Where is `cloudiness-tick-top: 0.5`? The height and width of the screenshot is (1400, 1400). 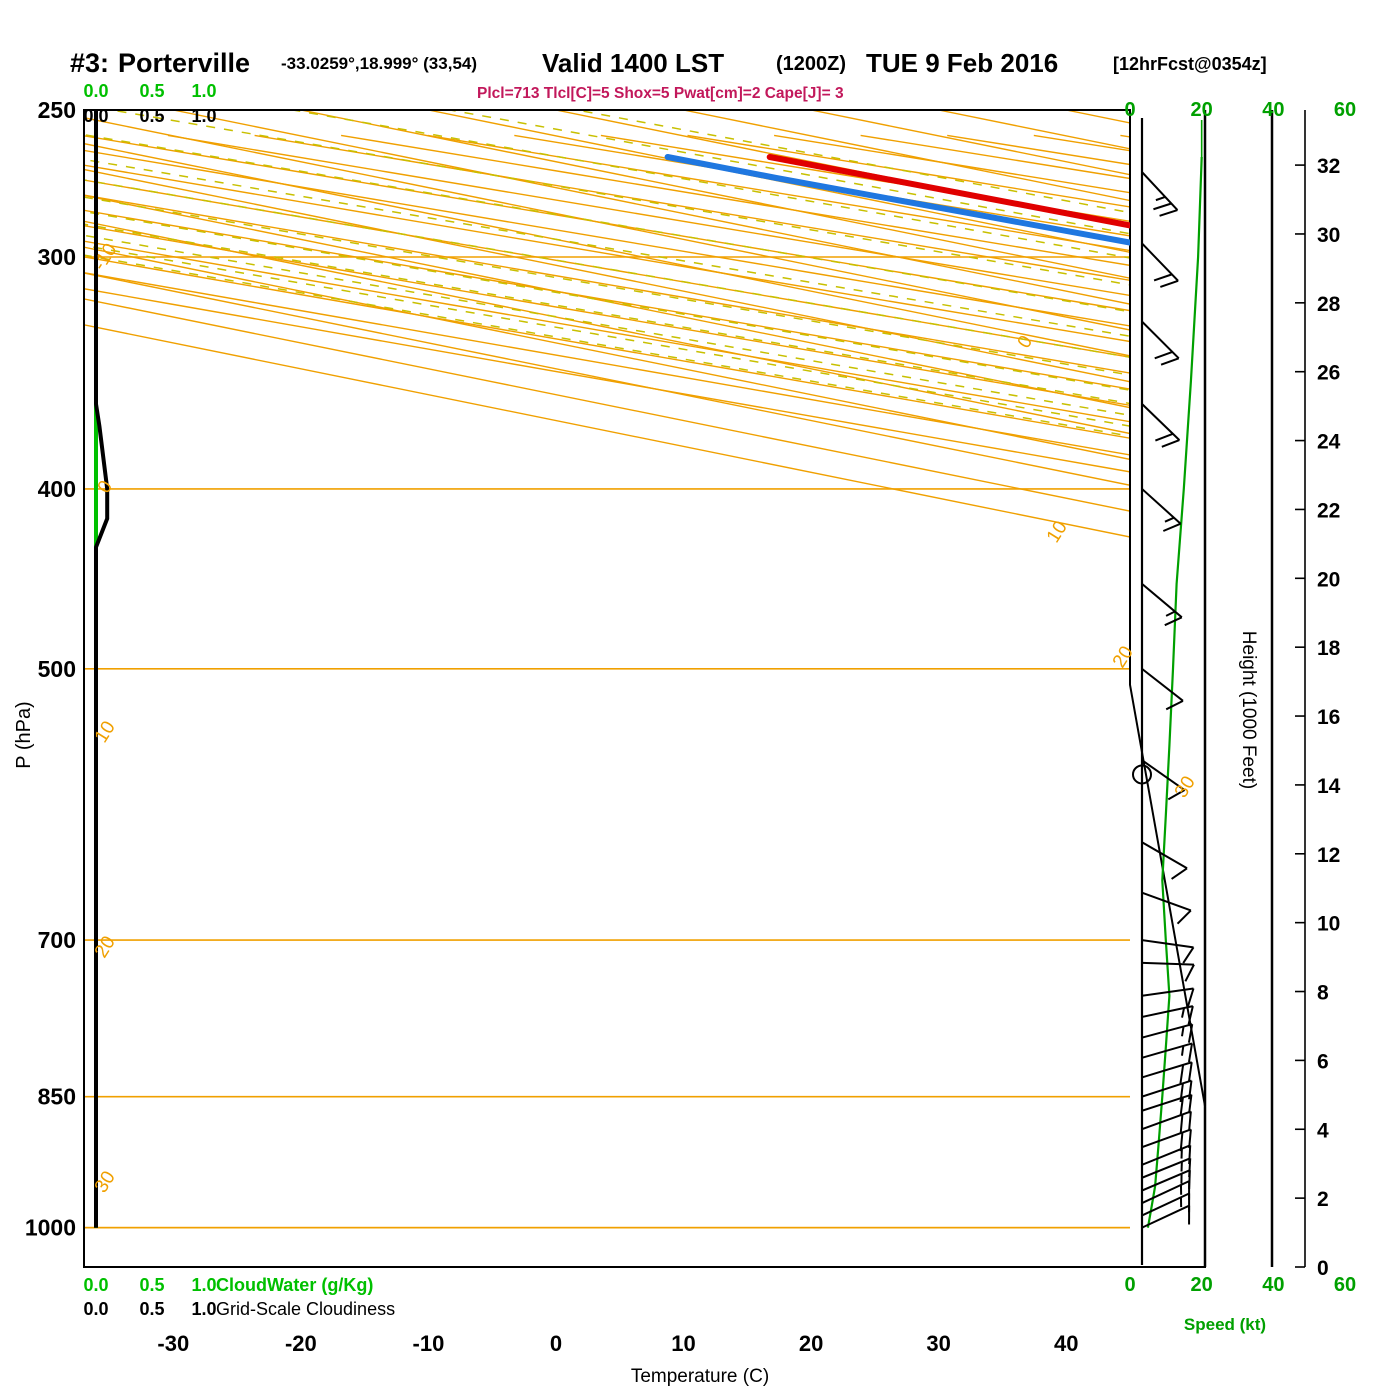
cloudiness-tick-top: 0.5 is located at coordinates (151, 116).